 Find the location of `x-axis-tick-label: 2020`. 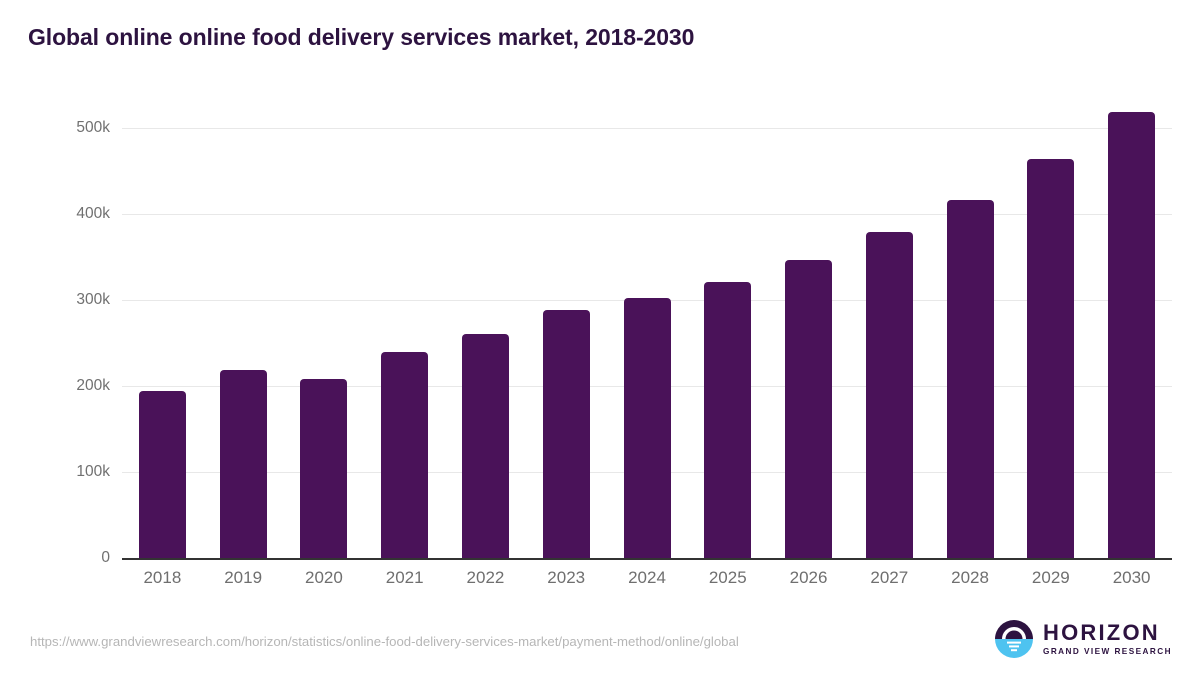

x-axis-tick-label: 2020 is located at coordinates (324, 577).